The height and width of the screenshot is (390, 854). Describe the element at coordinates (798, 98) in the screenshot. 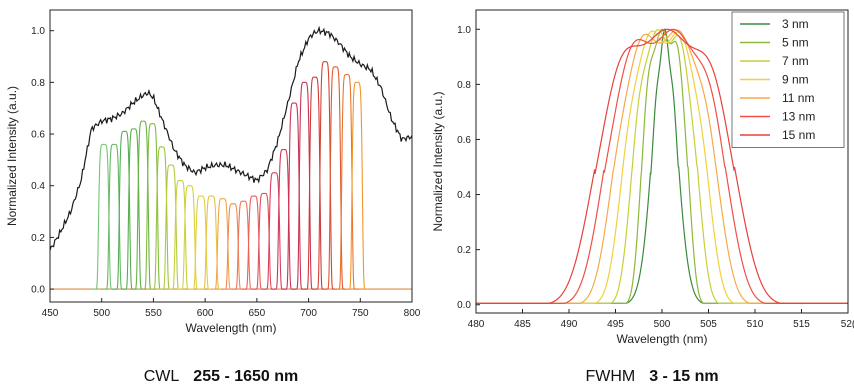

I see `fwhm-legend-label: 11 nm` at that location.